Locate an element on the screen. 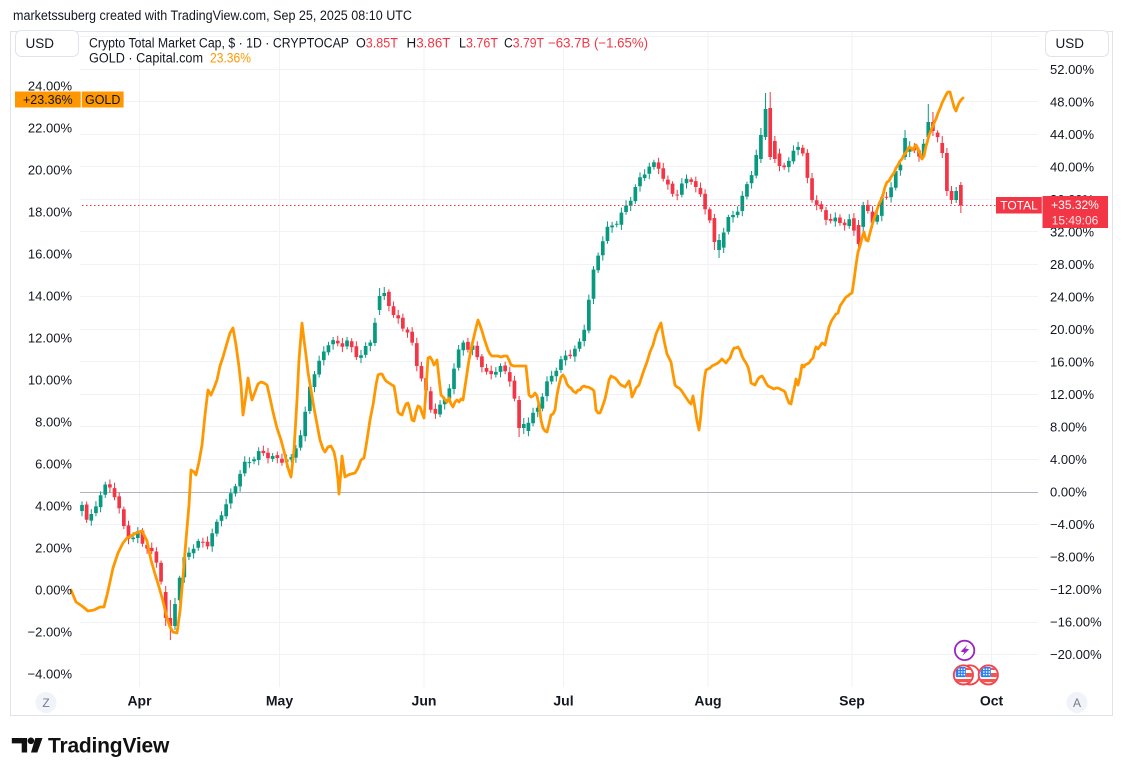 Image resolution: width=1123 pixels, height=776 pixels. svg-text: H3.86T is located at coordinates (429, 43).